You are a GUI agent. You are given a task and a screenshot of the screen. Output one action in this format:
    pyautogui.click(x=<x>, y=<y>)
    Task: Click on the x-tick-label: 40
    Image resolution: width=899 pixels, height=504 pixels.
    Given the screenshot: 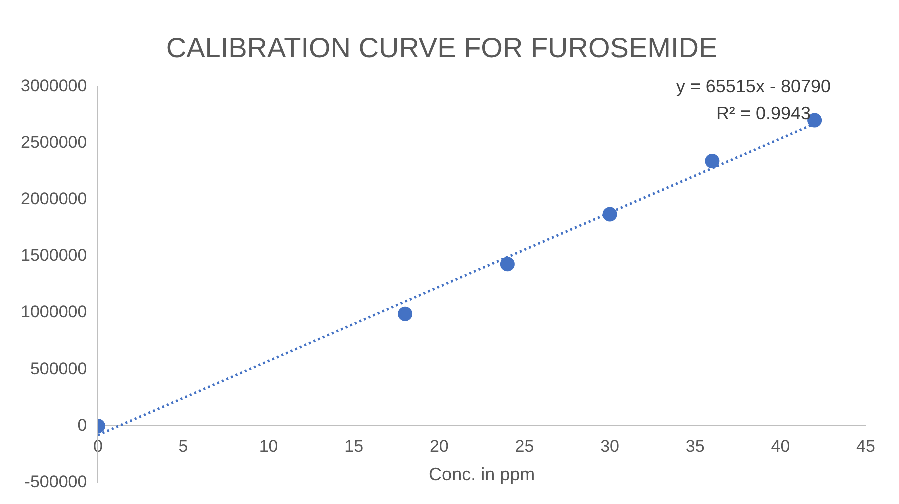 What is the action you would take?
    pyautogui.click(x=780, y=446)
    